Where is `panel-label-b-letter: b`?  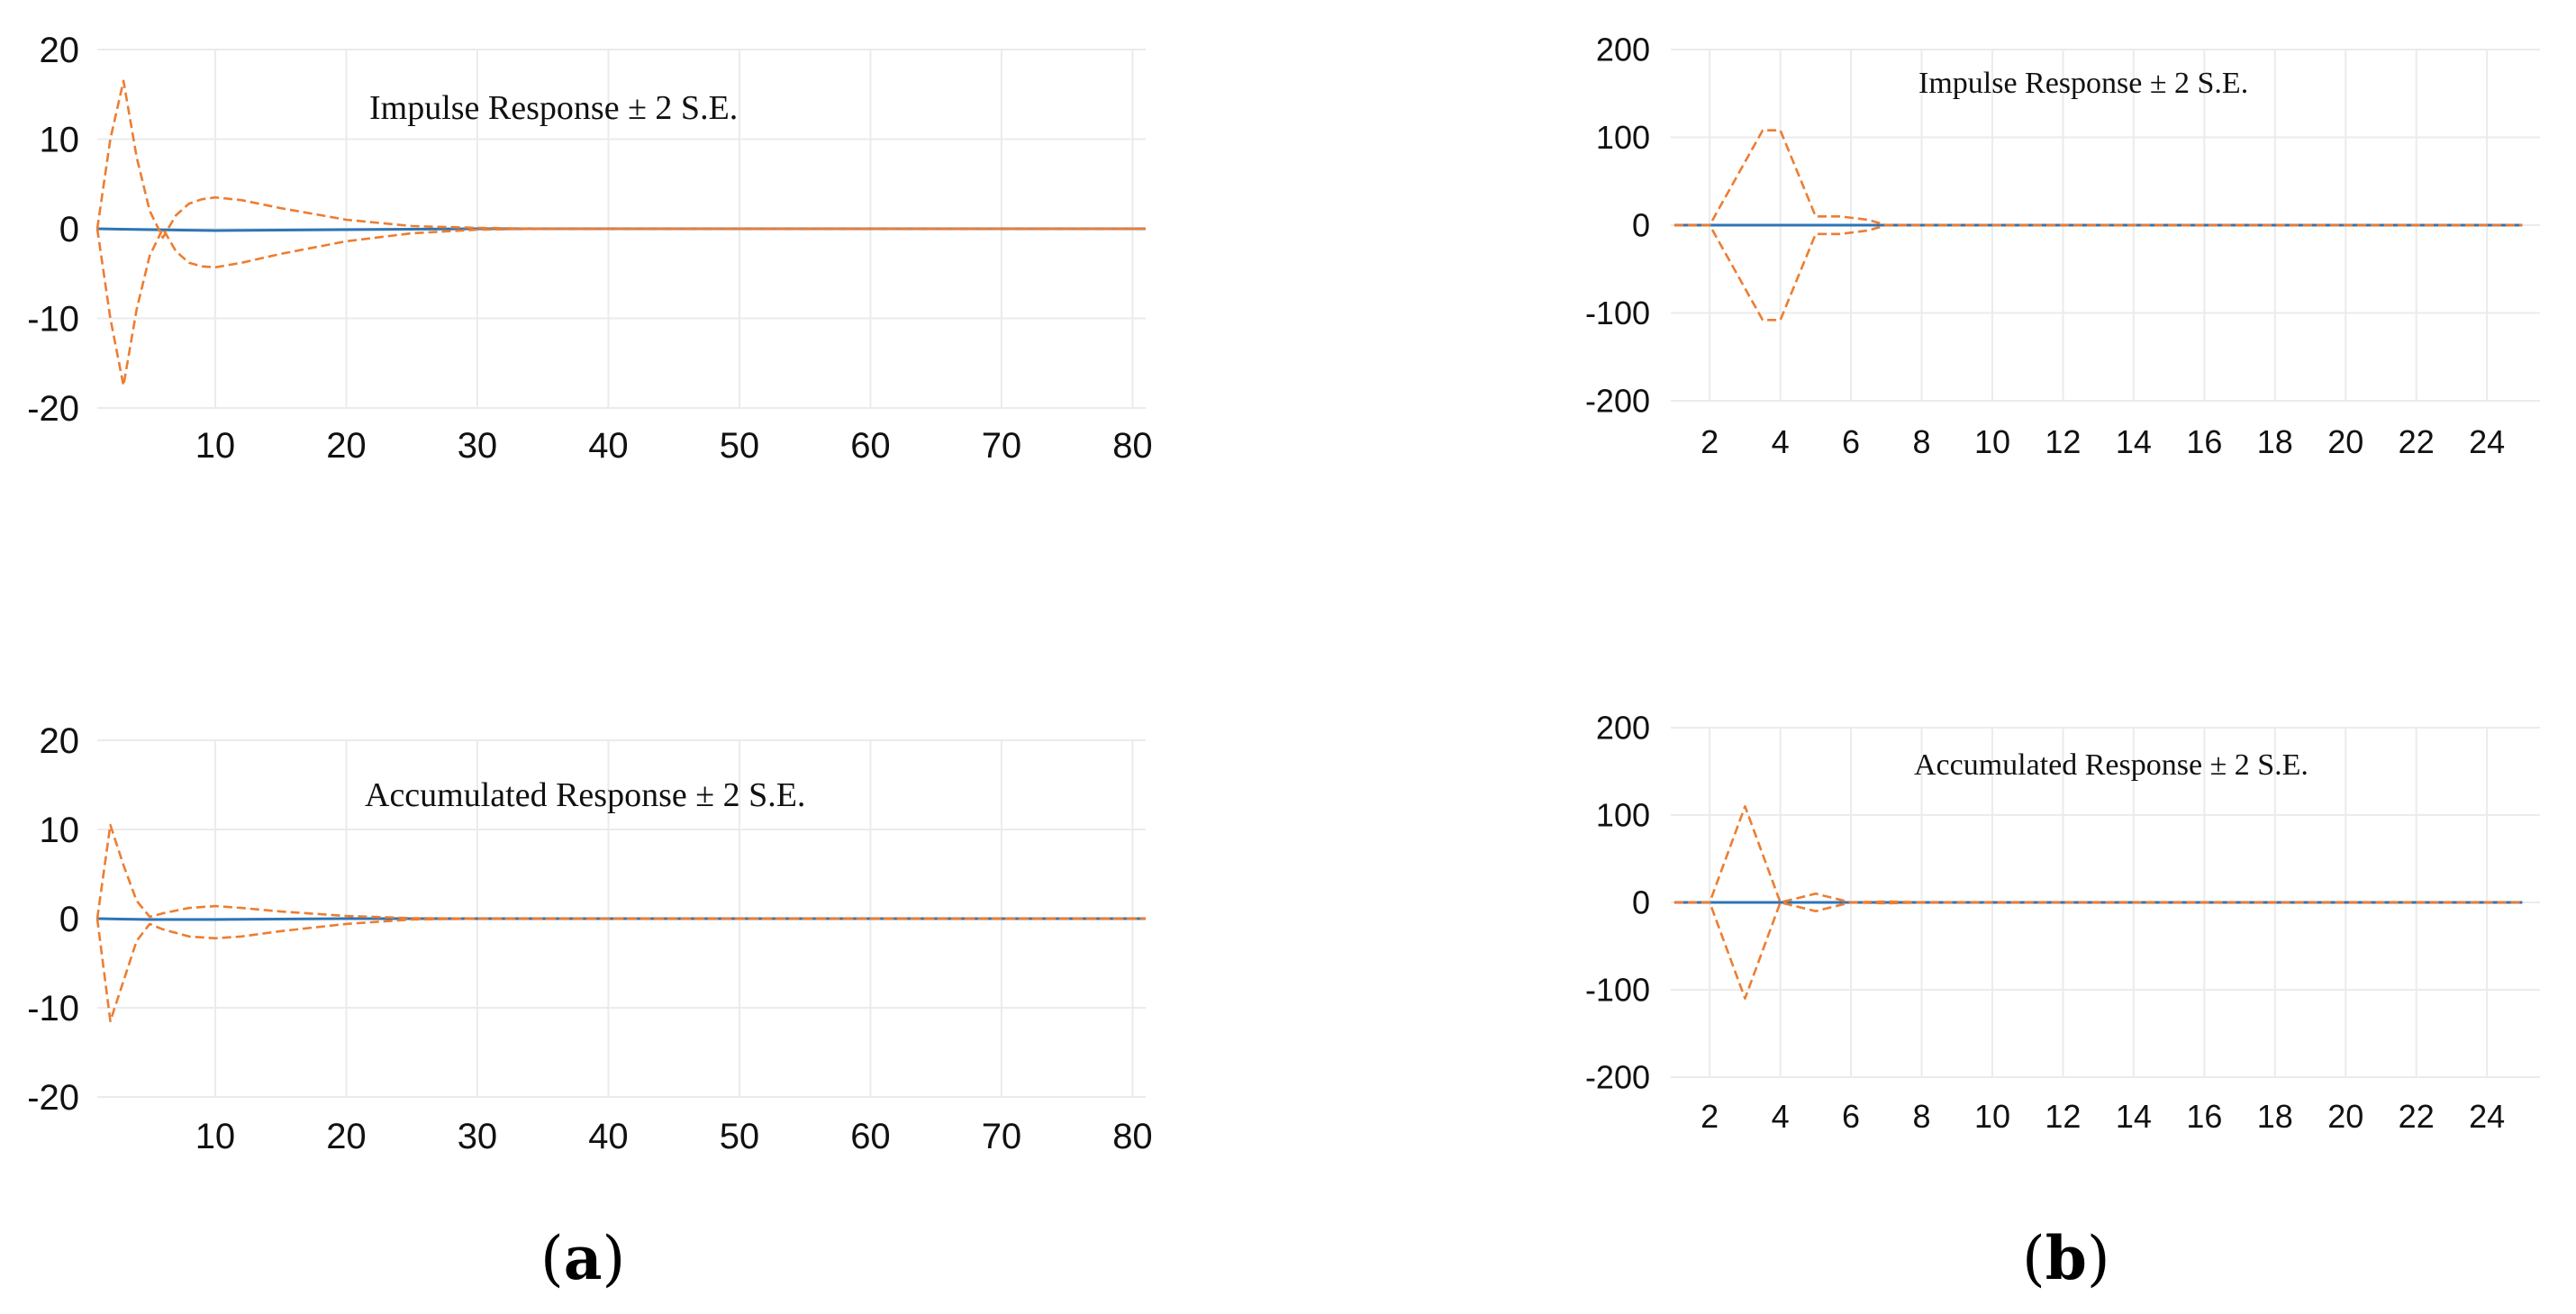
panel-label-b-letter: b is located at coordinates (2066, 1258).